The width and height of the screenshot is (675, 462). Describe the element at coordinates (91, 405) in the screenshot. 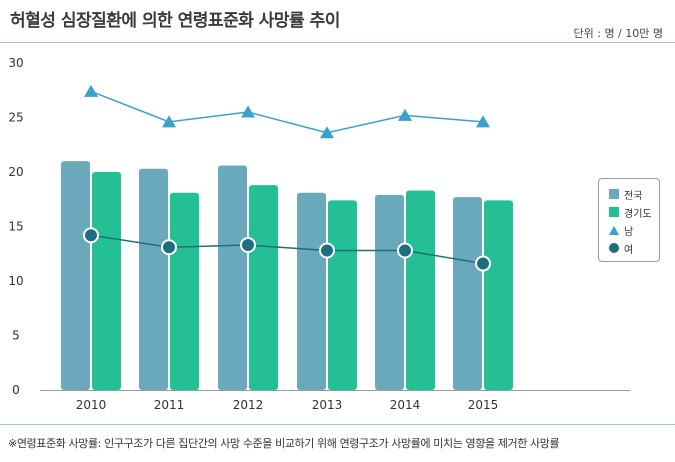

I see `x-tick-label: 2010` at that location.